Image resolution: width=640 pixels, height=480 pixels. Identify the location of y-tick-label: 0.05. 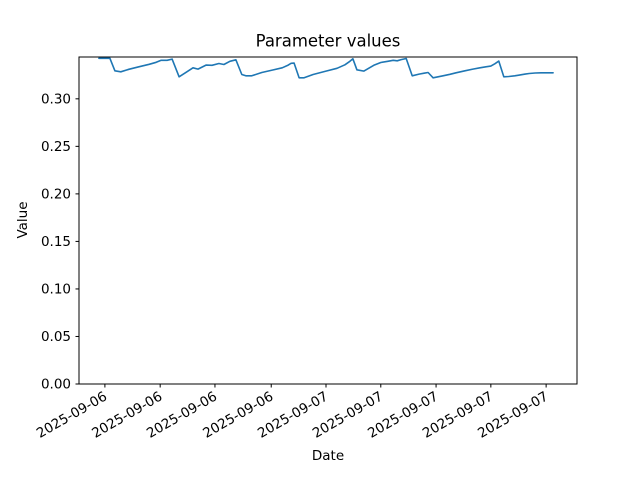
(56, 337).